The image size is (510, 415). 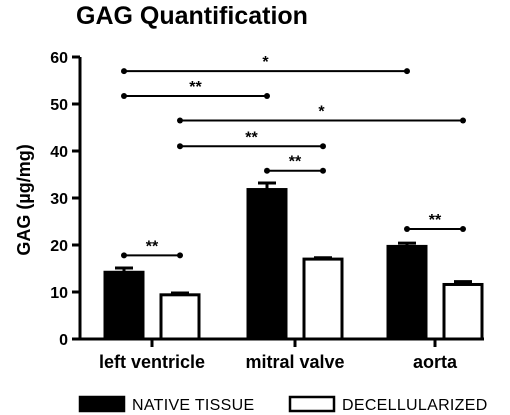 What do you see at coordinates (192, 16) in the screenshot?
I see `chart-title: GAG Quantification` at bounding box center [192, 16].